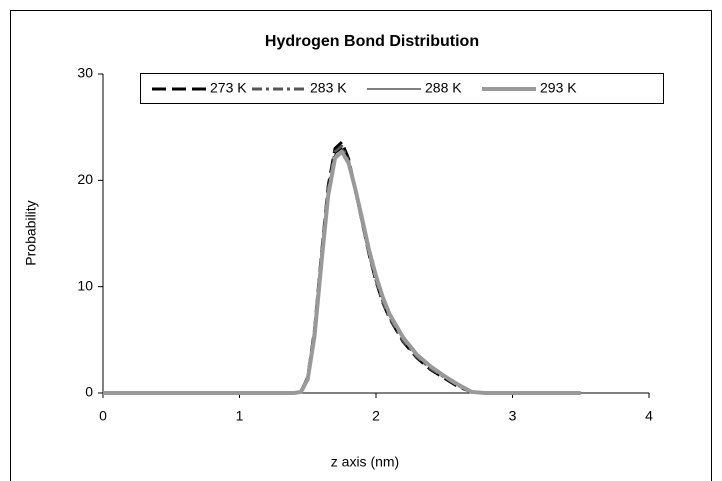  Describe the element at coordinates (31, 232) in the screenshot. I see `y-axis-label: Probability` at that location.